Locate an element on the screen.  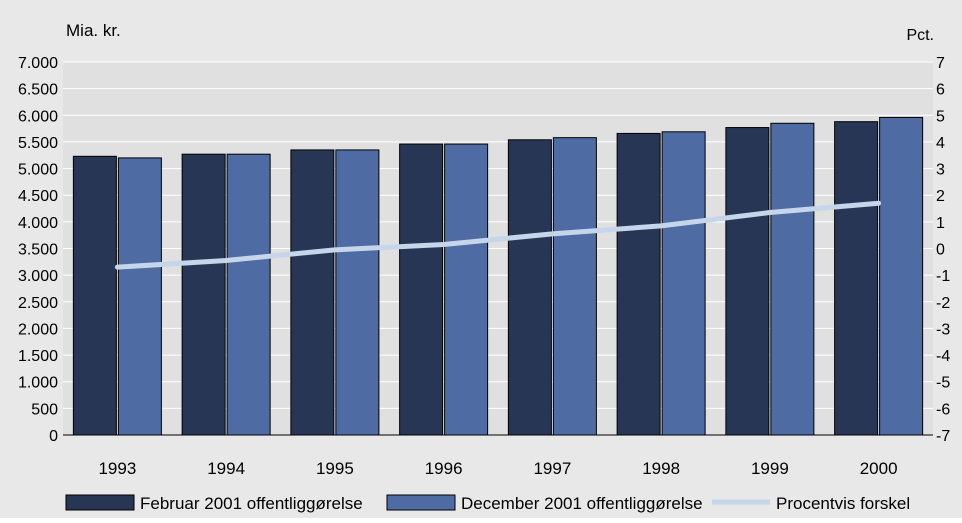
x-tick-label: 1996 is located at coordinates (444, 468).